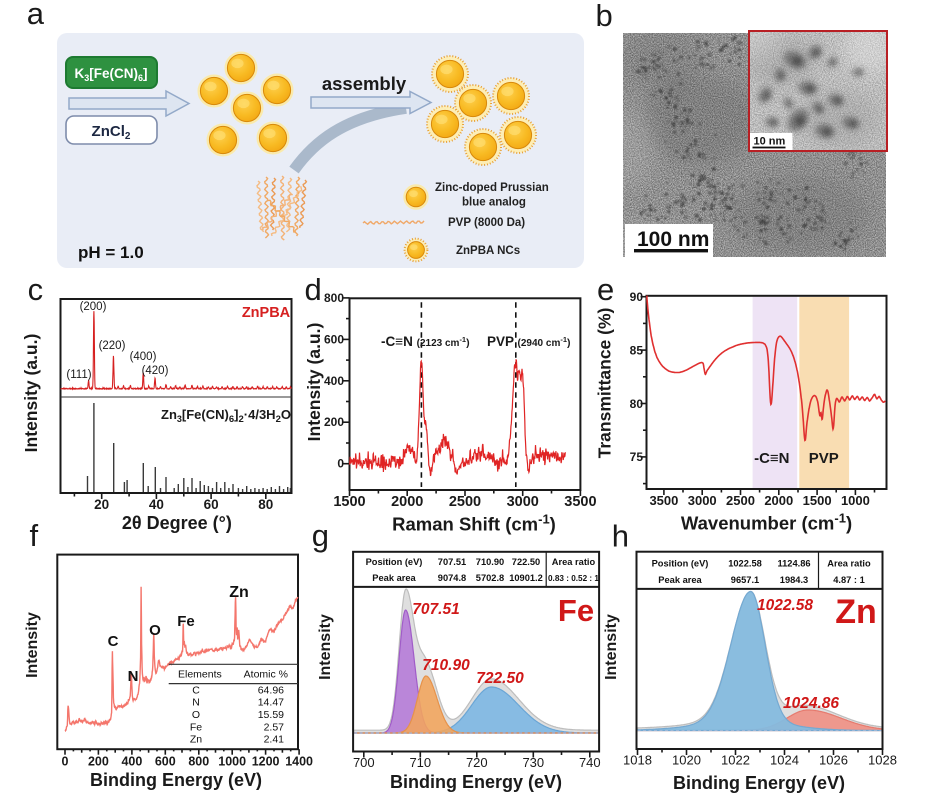 The image size is (939, 811). What do you see at coordinates (673, 239) in the screenshot?
I see `svg-text: 100 nm` at bounding box center [673, 239].